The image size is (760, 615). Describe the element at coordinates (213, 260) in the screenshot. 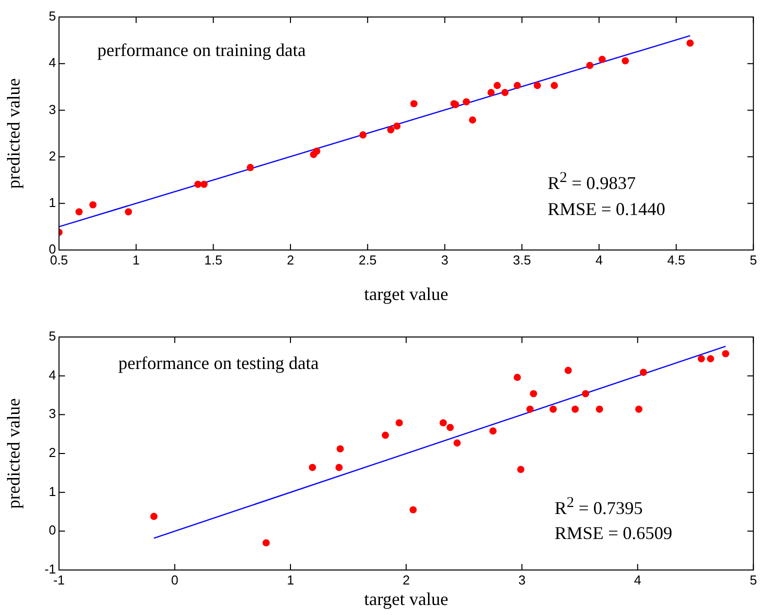

I see `x-tick-label: 1.5` at that location.